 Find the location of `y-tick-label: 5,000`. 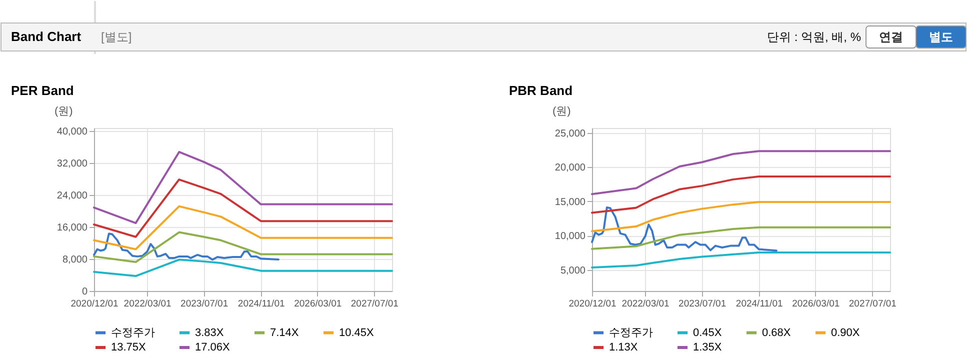

y-tick-label: 5,000 is located at coordinates (573, 270).